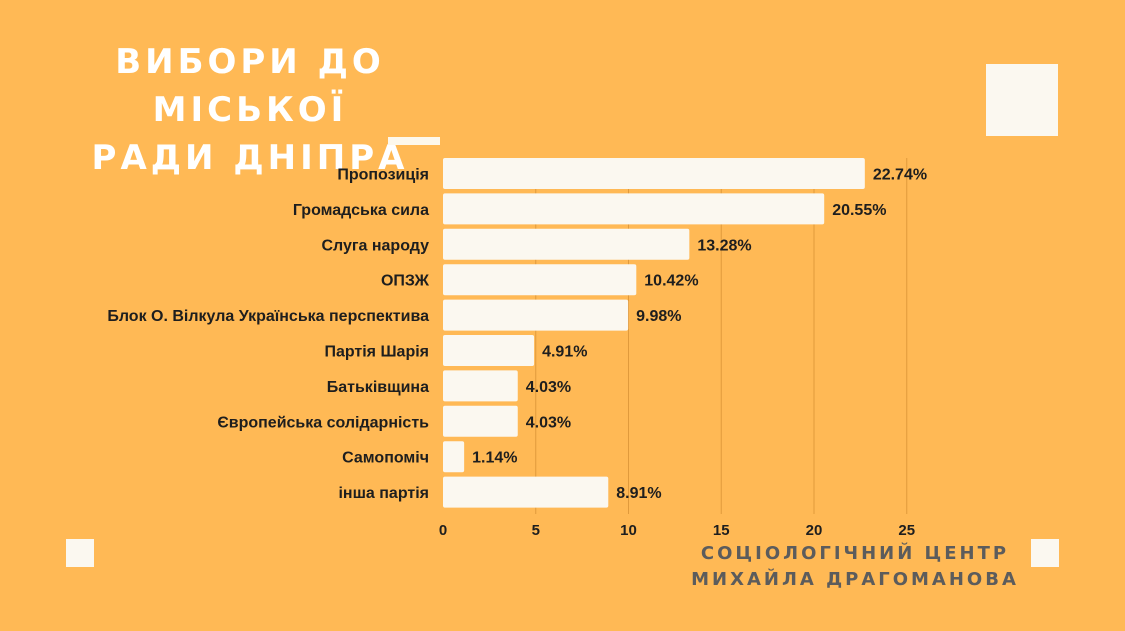 The image size is (1125, 631). What do you see at coordinates (638, 493) in the screenshot?
I see `value-label-9: 8.91%` at bounding box center [638, 493].